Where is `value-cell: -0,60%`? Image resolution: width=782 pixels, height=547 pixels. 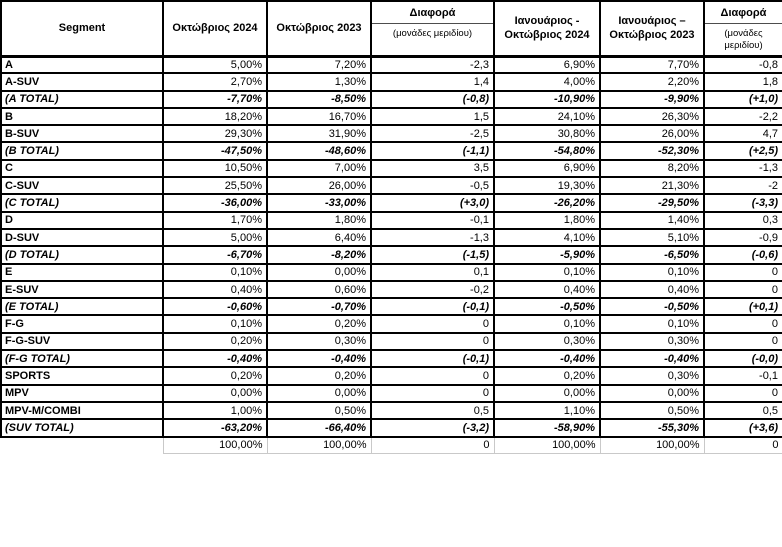
value-cell: -0,60% is located at coordinates (215, 307).